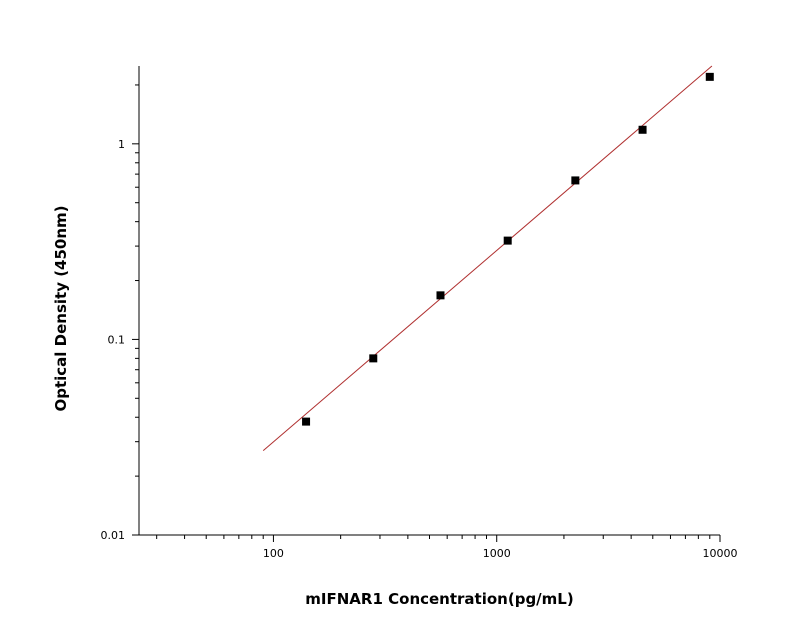  I want to click on y-tick-label: 0.1, so click(117, 339).